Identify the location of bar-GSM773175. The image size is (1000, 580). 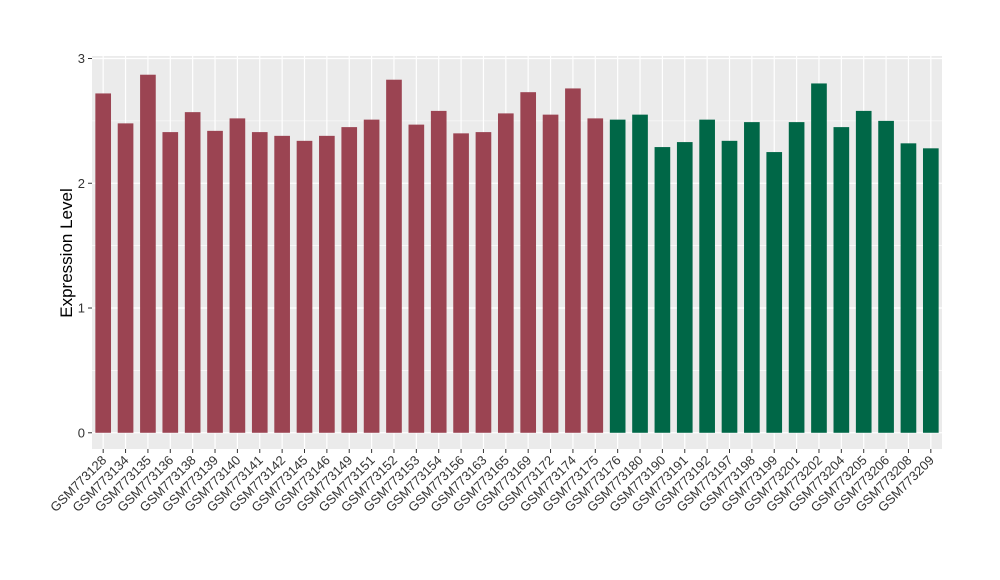
(595, 275).